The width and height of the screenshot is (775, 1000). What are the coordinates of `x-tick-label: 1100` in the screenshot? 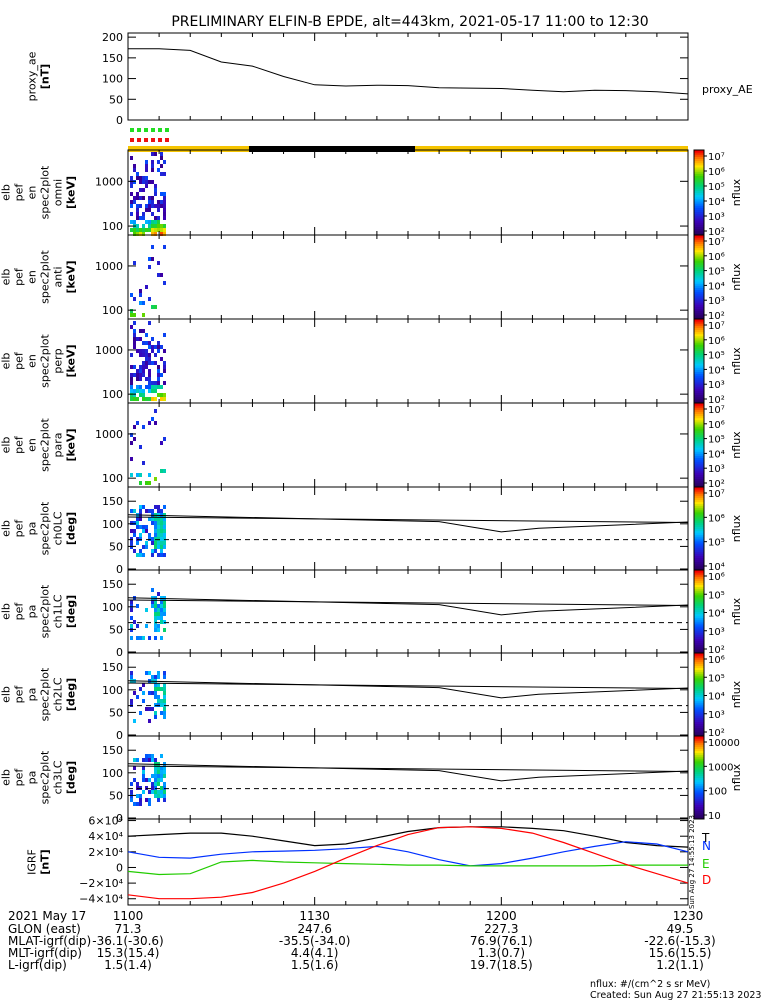 It's located at (128, 916).